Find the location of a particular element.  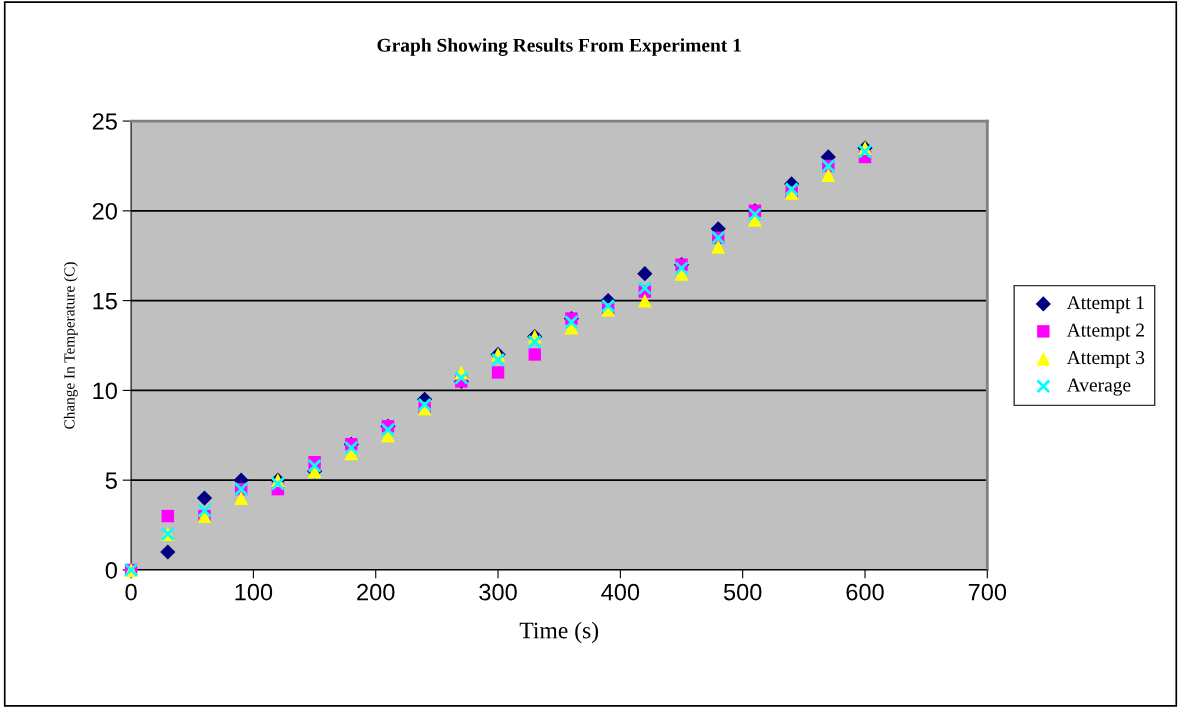

y-tick-label: 15 is located at coordinates (105, 301).